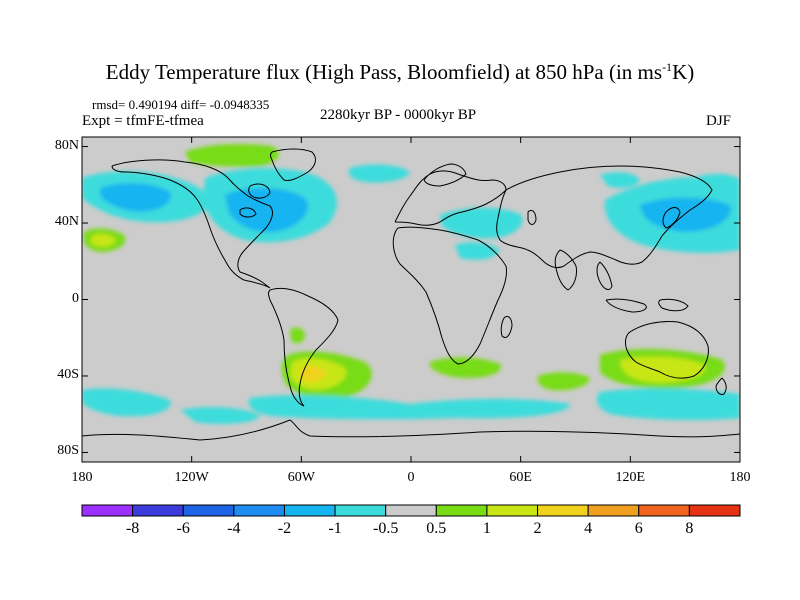  I want to click on contour-north-america-core, so click(267, 210).